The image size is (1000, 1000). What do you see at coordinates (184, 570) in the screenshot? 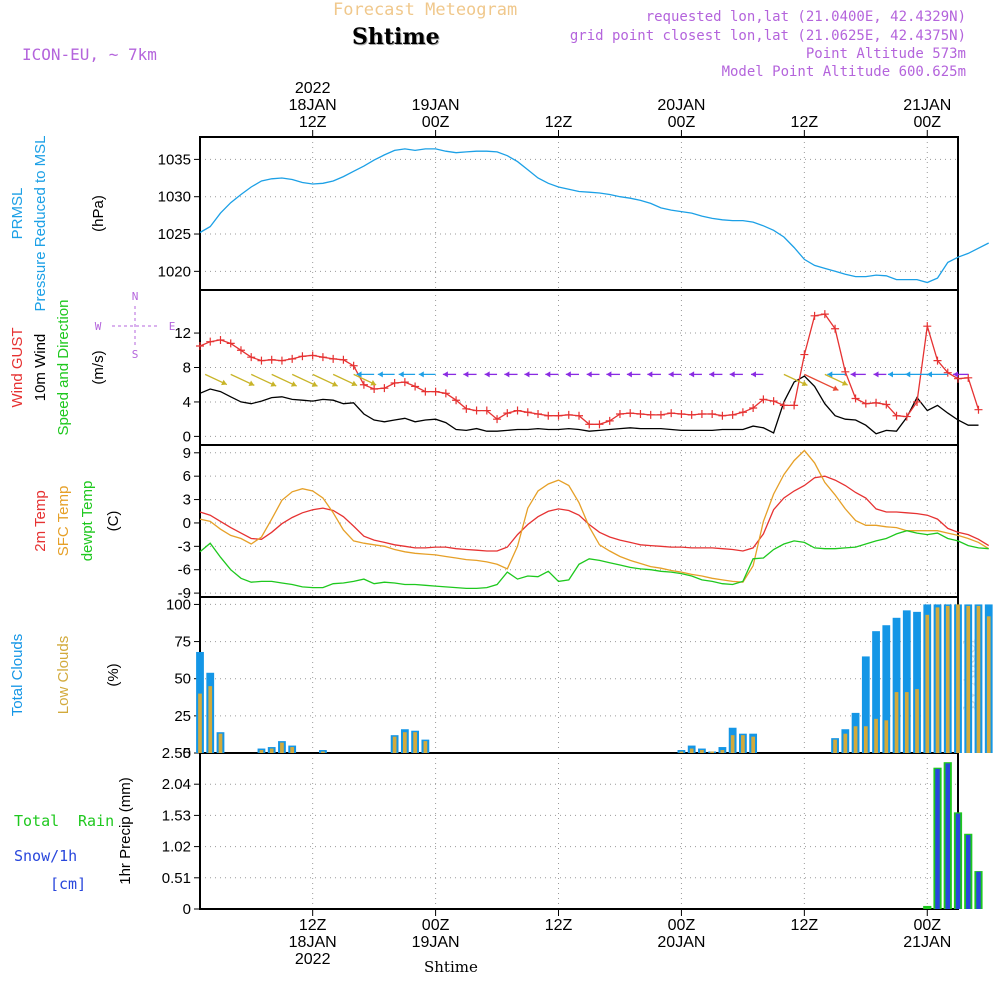
I see `temperature-ytick-label: -6` at bounding box center [184, 570].